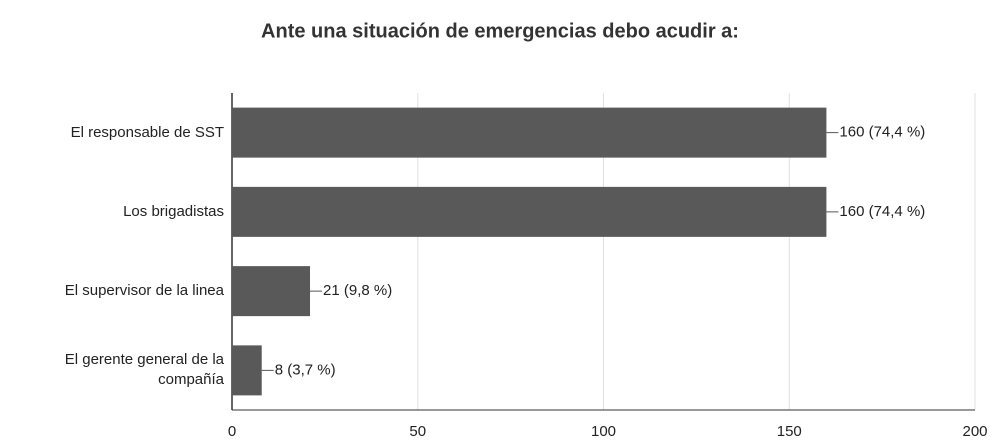 Image resolution: width=992 pixels, height=443 pixels. What do you see at coordinates (144, 291) in the screenshot?
I see `y-tick-label: El supervisor de la linea` at bounding box center [144, 291].